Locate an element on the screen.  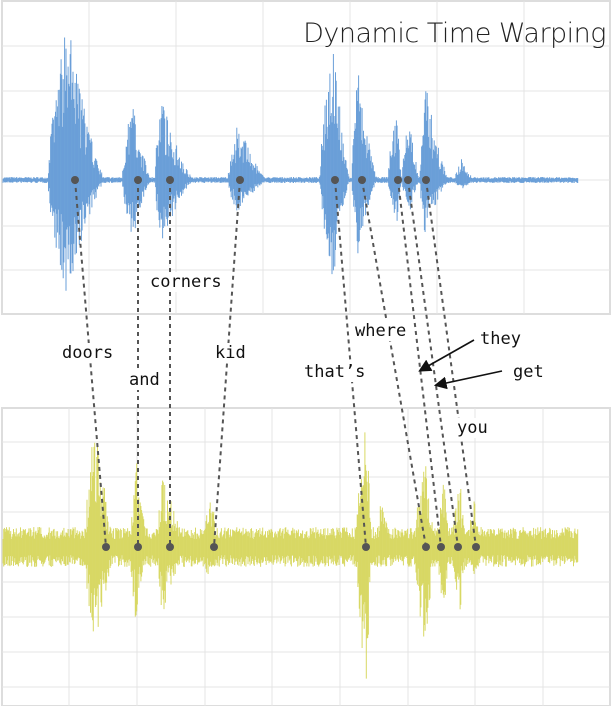
word-label-they: they is located at coordinates (500, 339).